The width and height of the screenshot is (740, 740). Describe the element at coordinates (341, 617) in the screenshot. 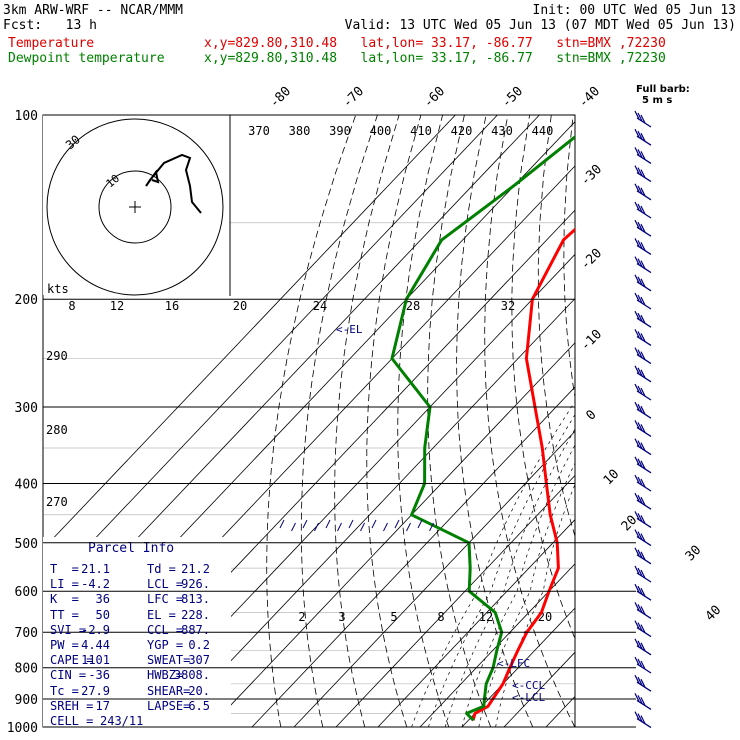

I see `mixing-ratio-label: 3` at that location.